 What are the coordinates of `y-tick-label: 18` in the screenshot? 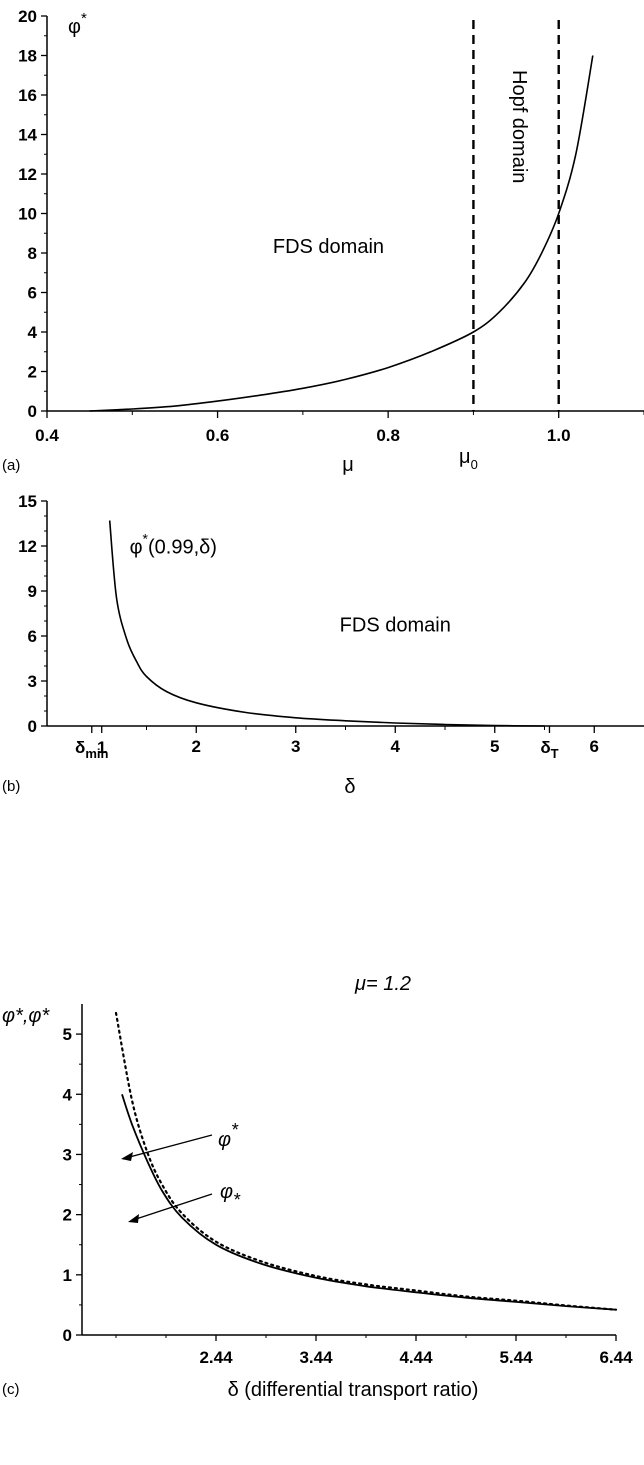 It's located at (27, 56).